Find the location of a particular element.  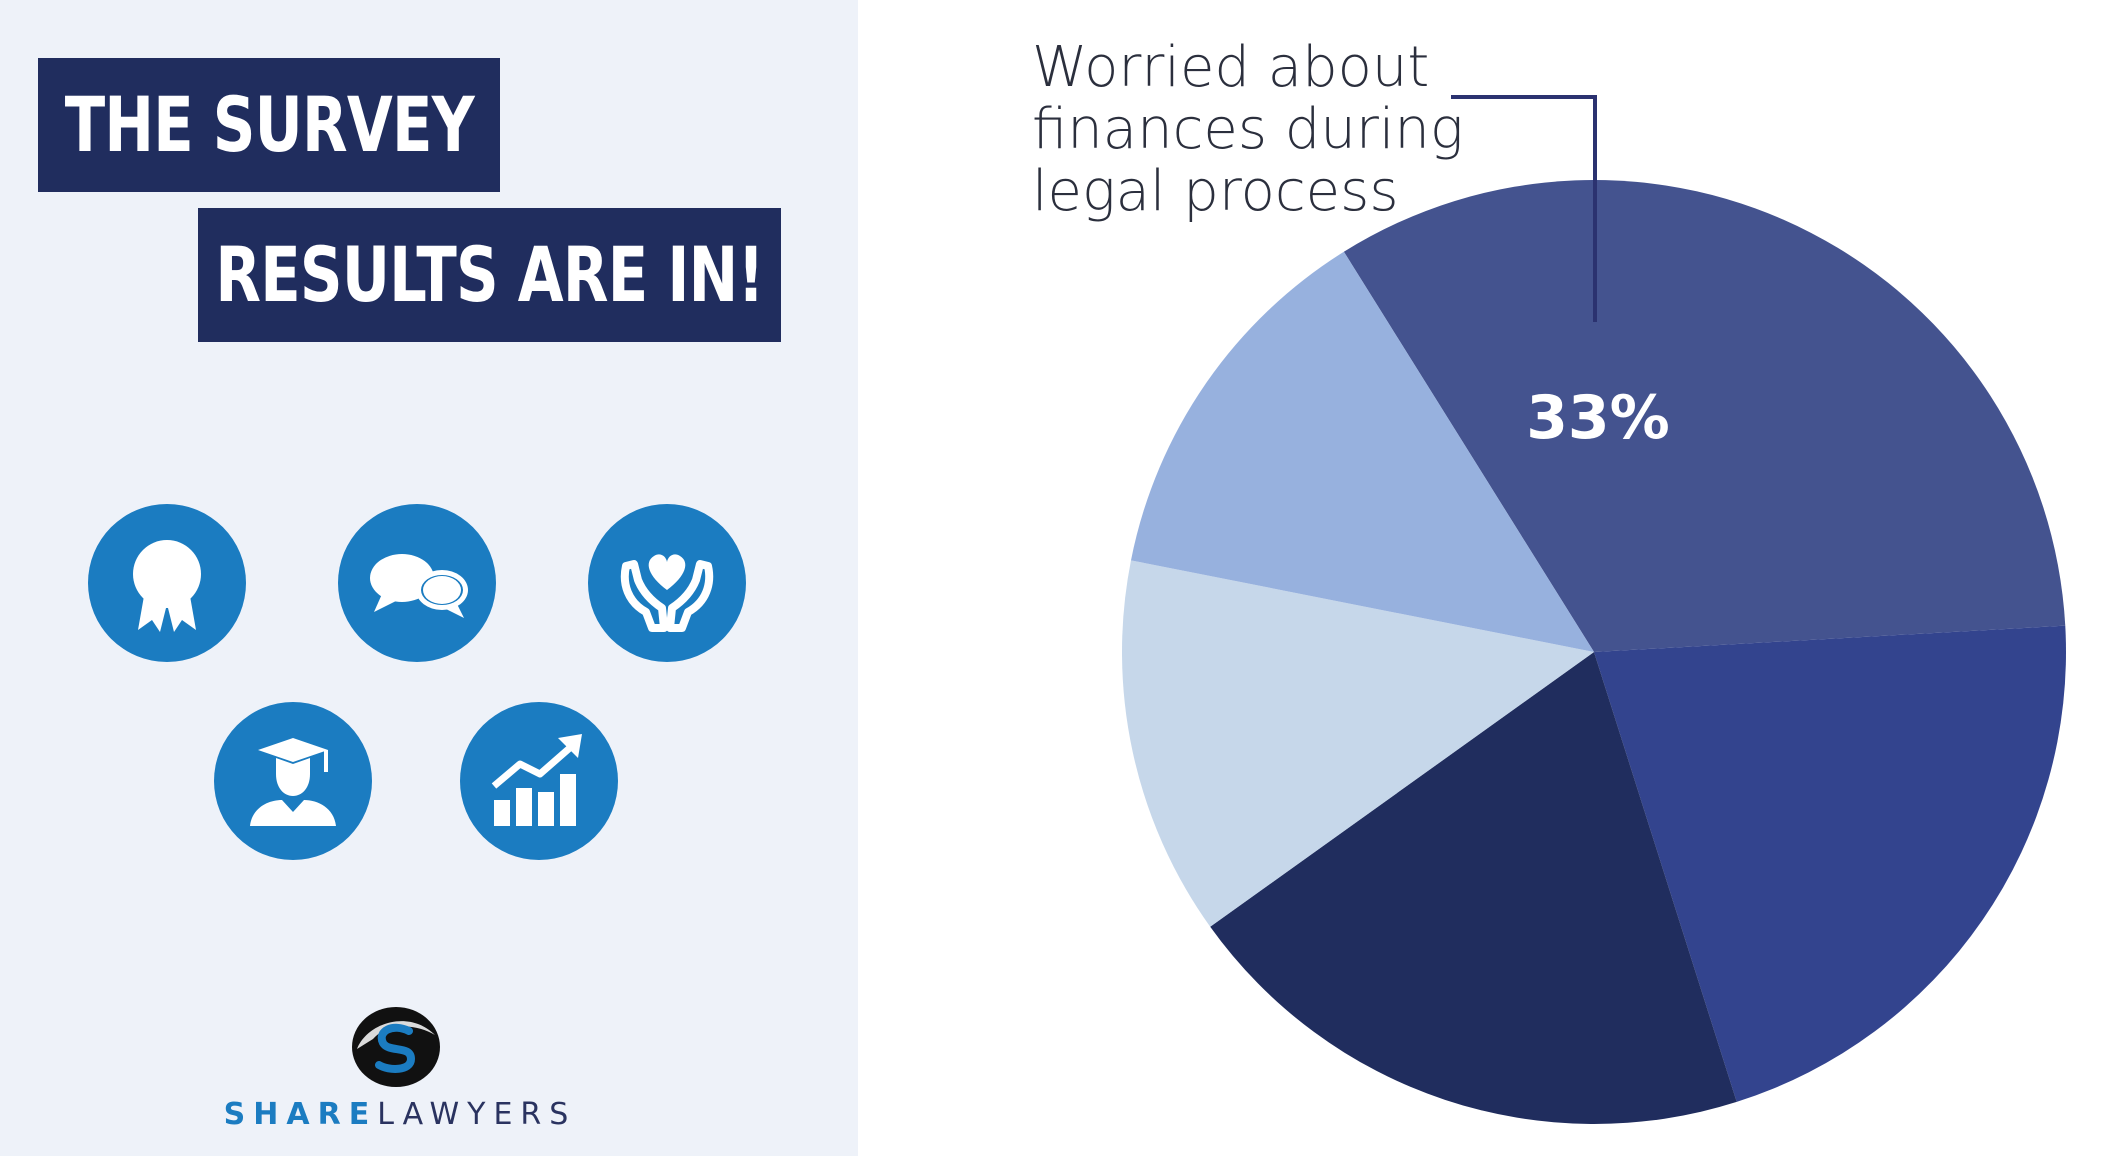

annotation-line-3: legal process is located at coordinates (1215, 191).